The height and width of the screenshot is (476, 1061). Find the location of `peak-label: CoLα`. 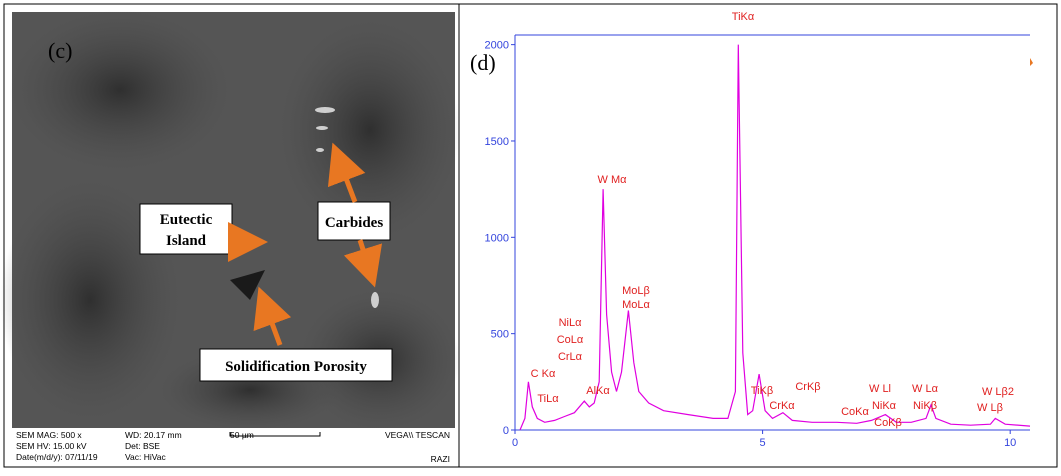

peak-label: CoLα is located at coordinates (570, 340).